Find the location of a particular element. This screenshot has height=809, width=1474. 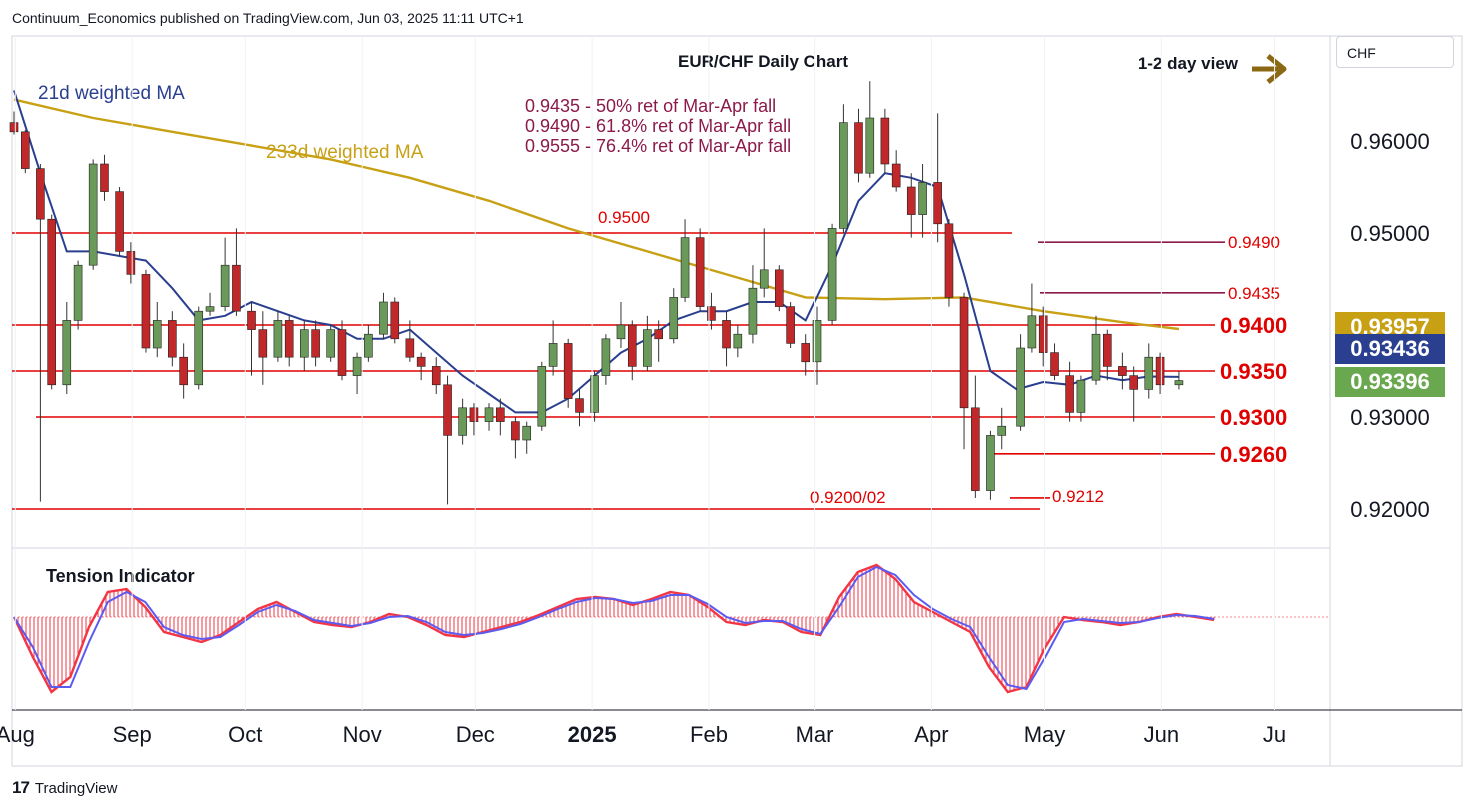

level-label: 0.9200/02 is located at coordinates (848, 497).